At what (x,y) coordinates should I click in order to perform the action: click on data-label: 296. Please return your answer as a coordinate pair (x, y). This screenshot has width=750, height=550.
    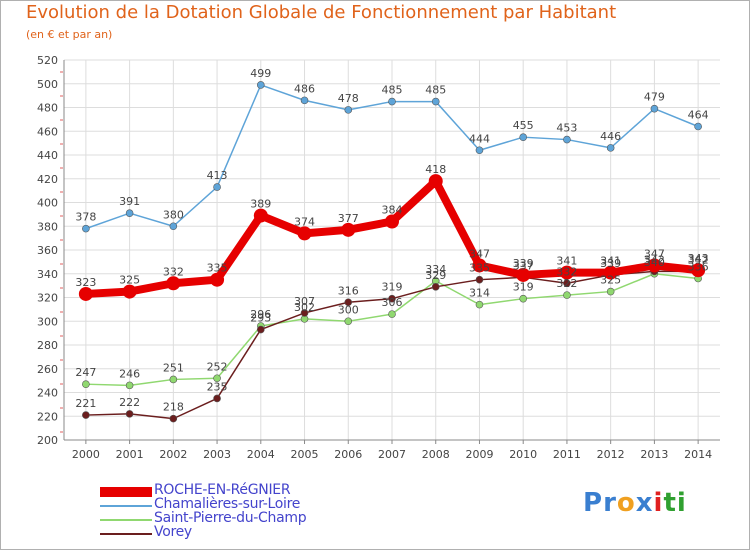
    Looking at the image, I should click on (260, 314).